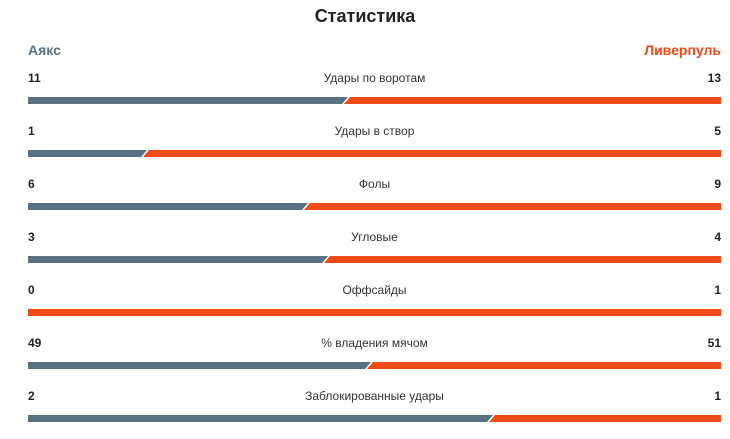 Image resolution: width=730 pixels, height=439 pixels. Describe the element at coordinates (374, 78) in the screenshot. I see `stat-label: Удары по воротам` at that location.